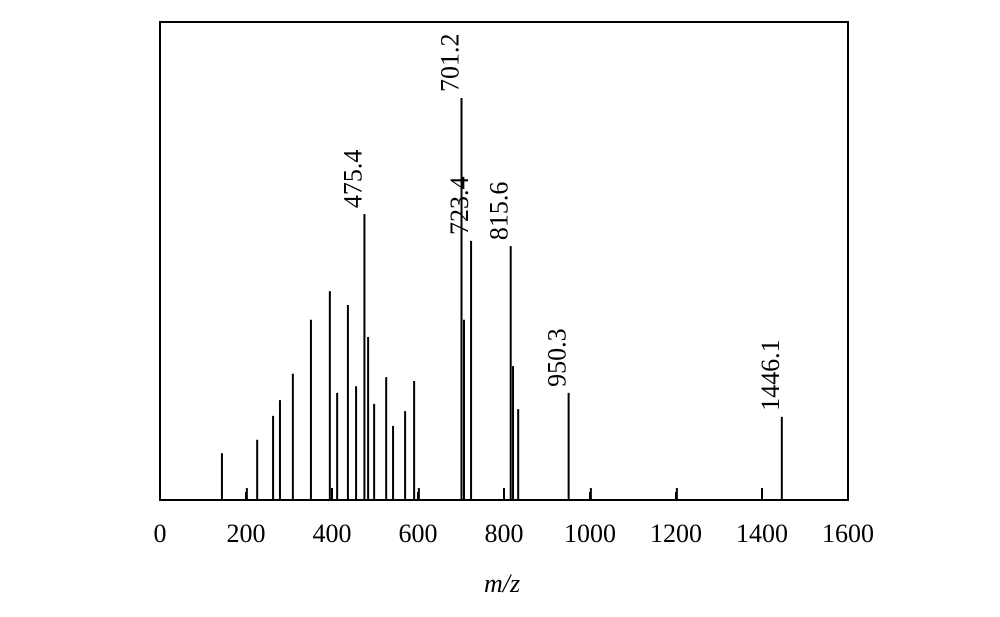  Describe the element at coordinates (848, 533) in the screenshot. I see `x-tick-label: 1600` at that location.